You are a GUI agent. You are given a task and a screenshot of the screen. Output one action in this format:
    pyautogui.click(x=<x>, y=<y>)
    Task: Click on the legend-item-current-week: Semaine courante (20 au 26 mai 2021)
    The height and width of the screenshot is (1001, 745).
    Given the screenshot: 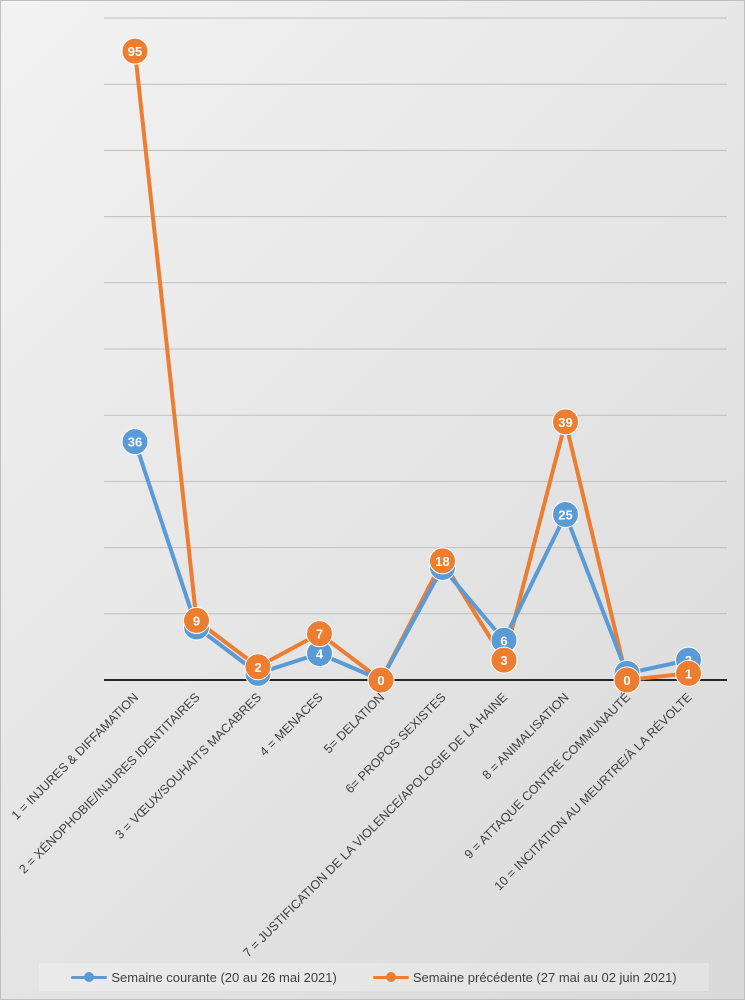 What is the action you would take?
    pyautogui.click(x=204, y=977)
    